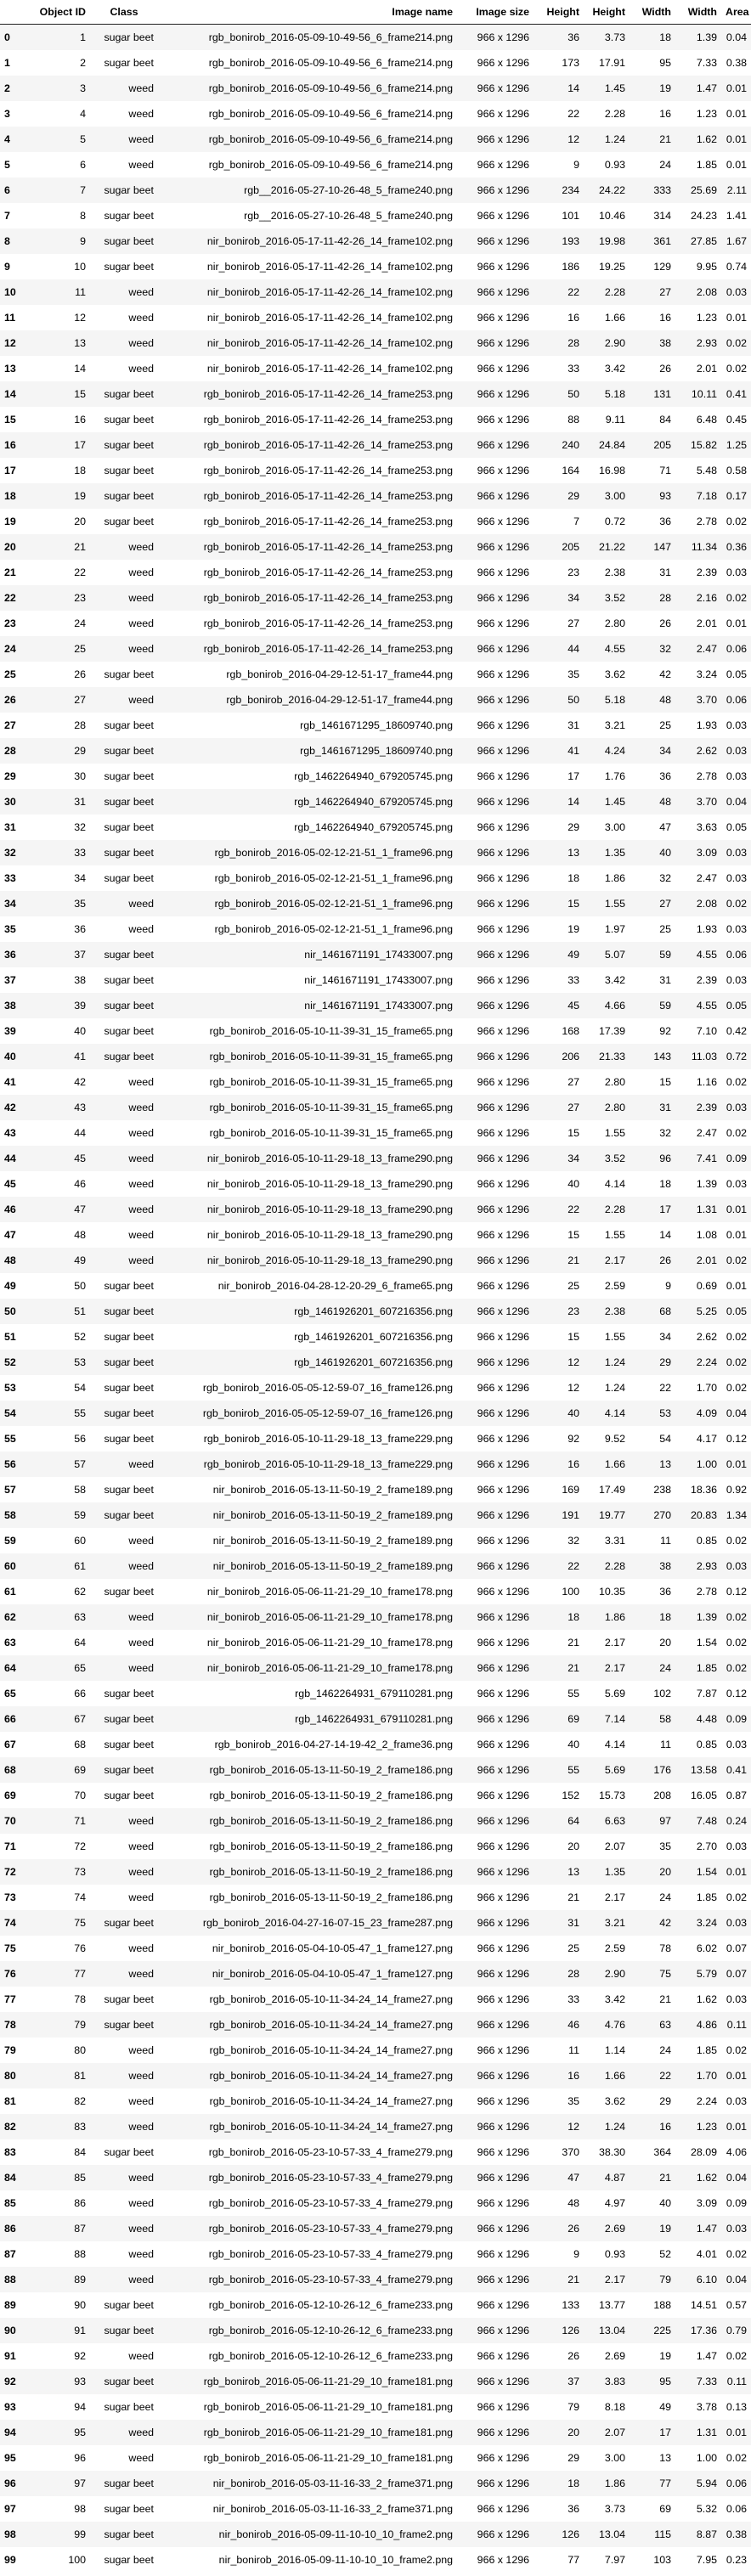  What do you see at coordinates (652, 751) in the screenshot?
I see `width-px-cell: 34` at bounding box center [652, 751].